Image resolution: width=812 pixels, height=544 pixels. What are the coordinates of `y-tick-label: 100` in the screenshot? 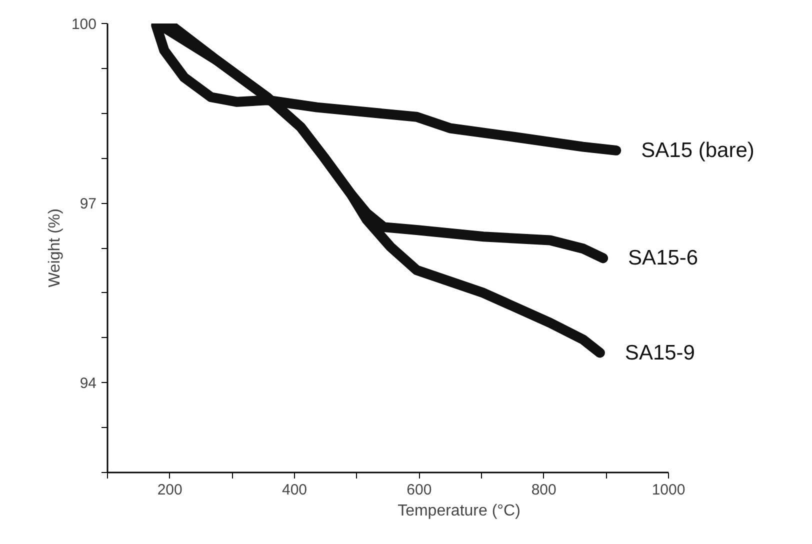 It's located at (84, 24).